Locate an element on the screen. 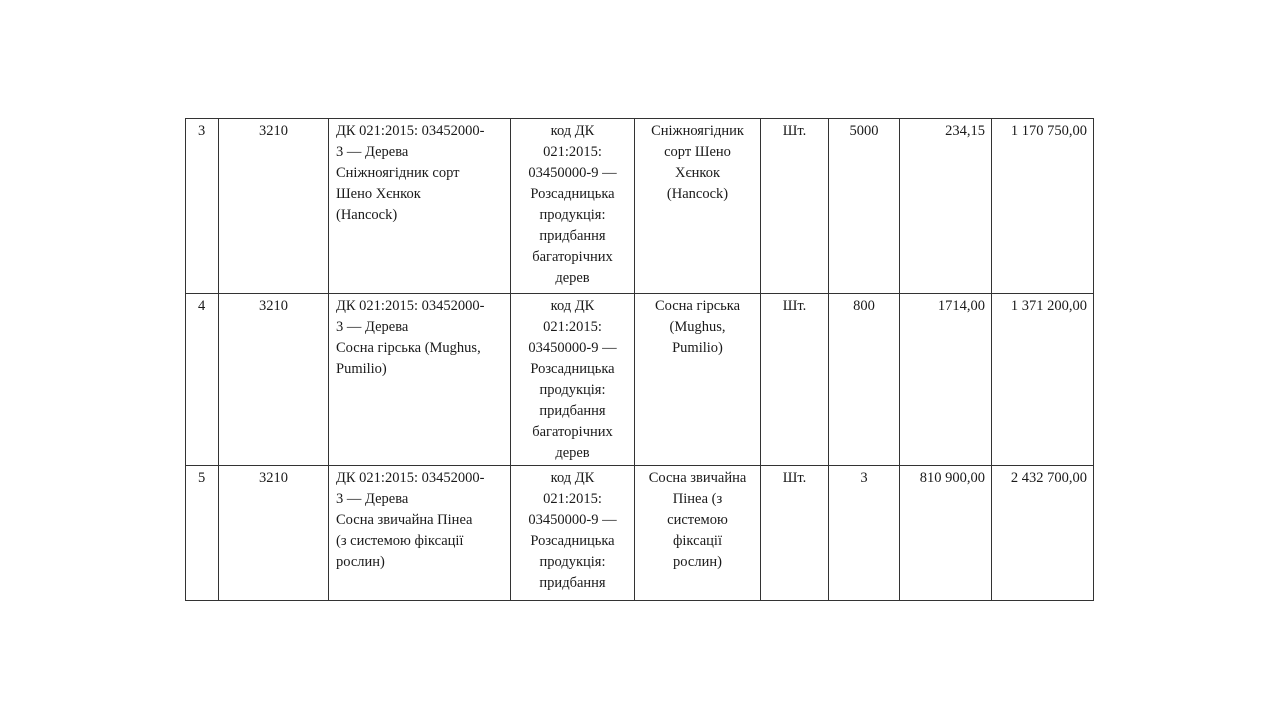 This screenshot has height=720, width=1280. price: 1714,00 is located at coordinates (945, 379).